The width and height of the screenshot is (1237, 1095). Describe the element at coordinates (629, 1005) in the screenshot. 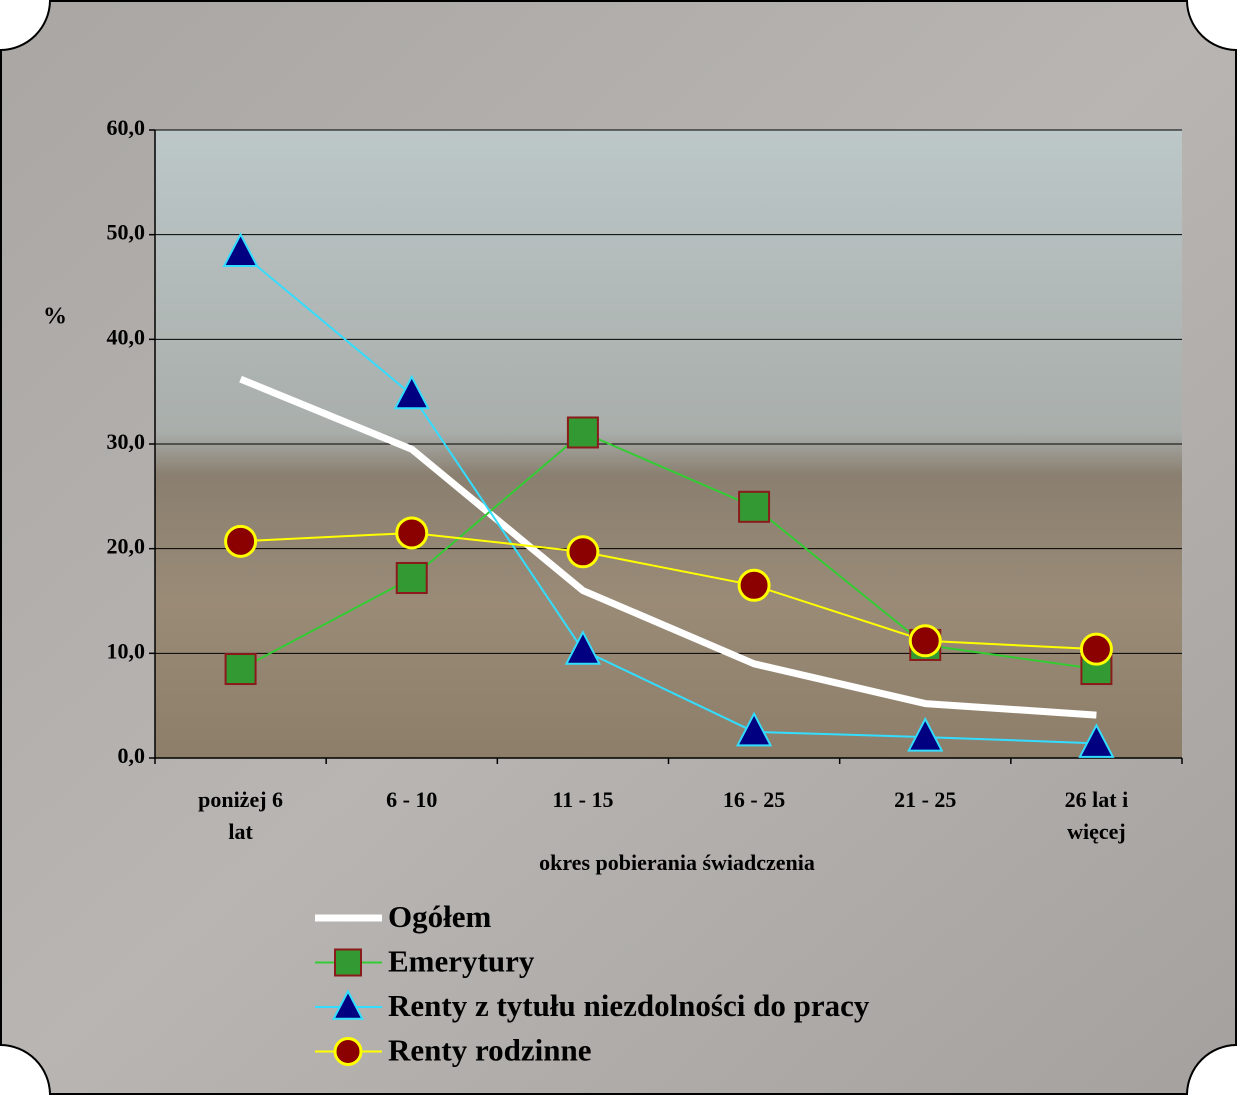

I see `legend-label: Renty z tytułu niezdolności do pracy` at that location.